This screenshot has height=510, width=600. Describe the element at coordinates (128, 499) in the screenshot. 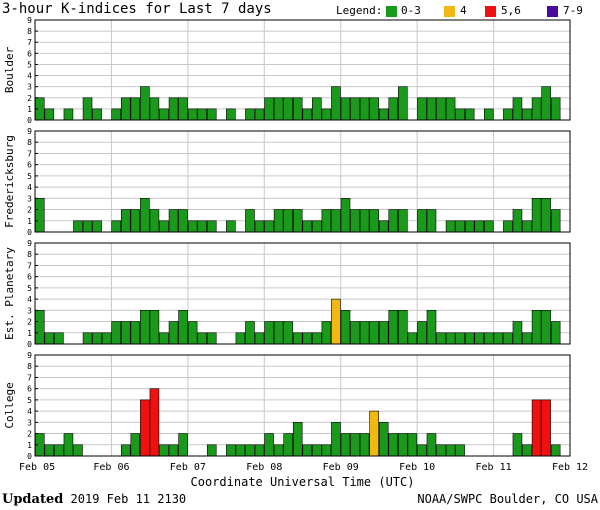

I see `updated-time: 2019 Feb 11 2130` at that location.